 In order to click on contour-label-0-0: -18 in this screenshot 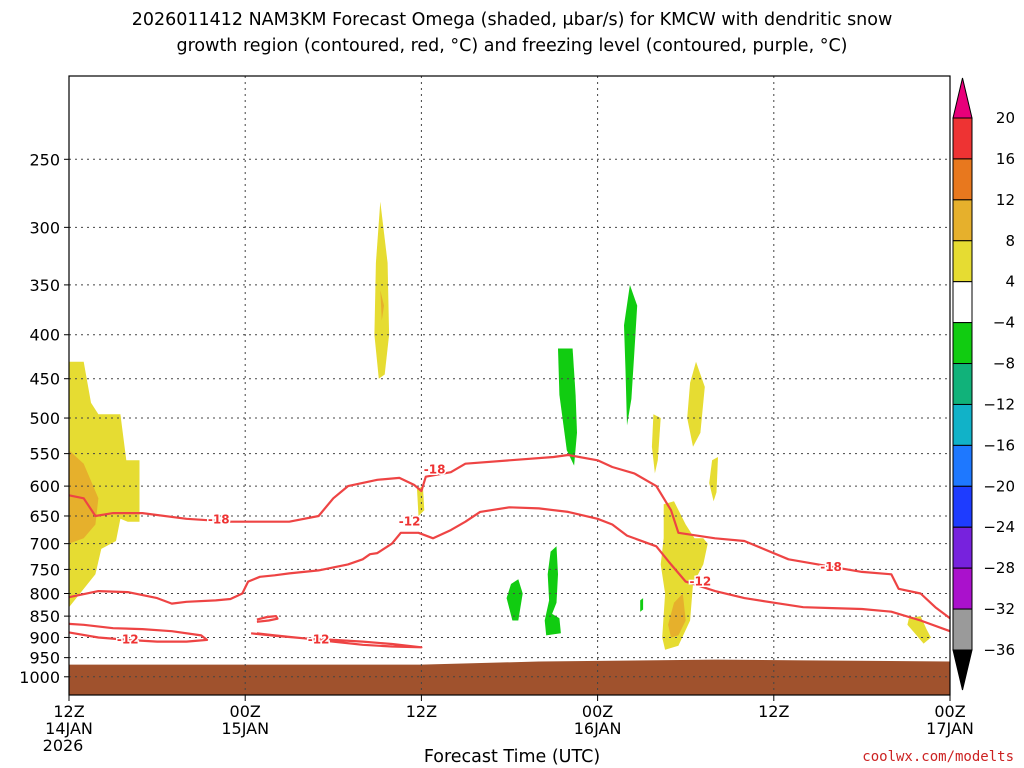, I will do `click(219, 519)`.